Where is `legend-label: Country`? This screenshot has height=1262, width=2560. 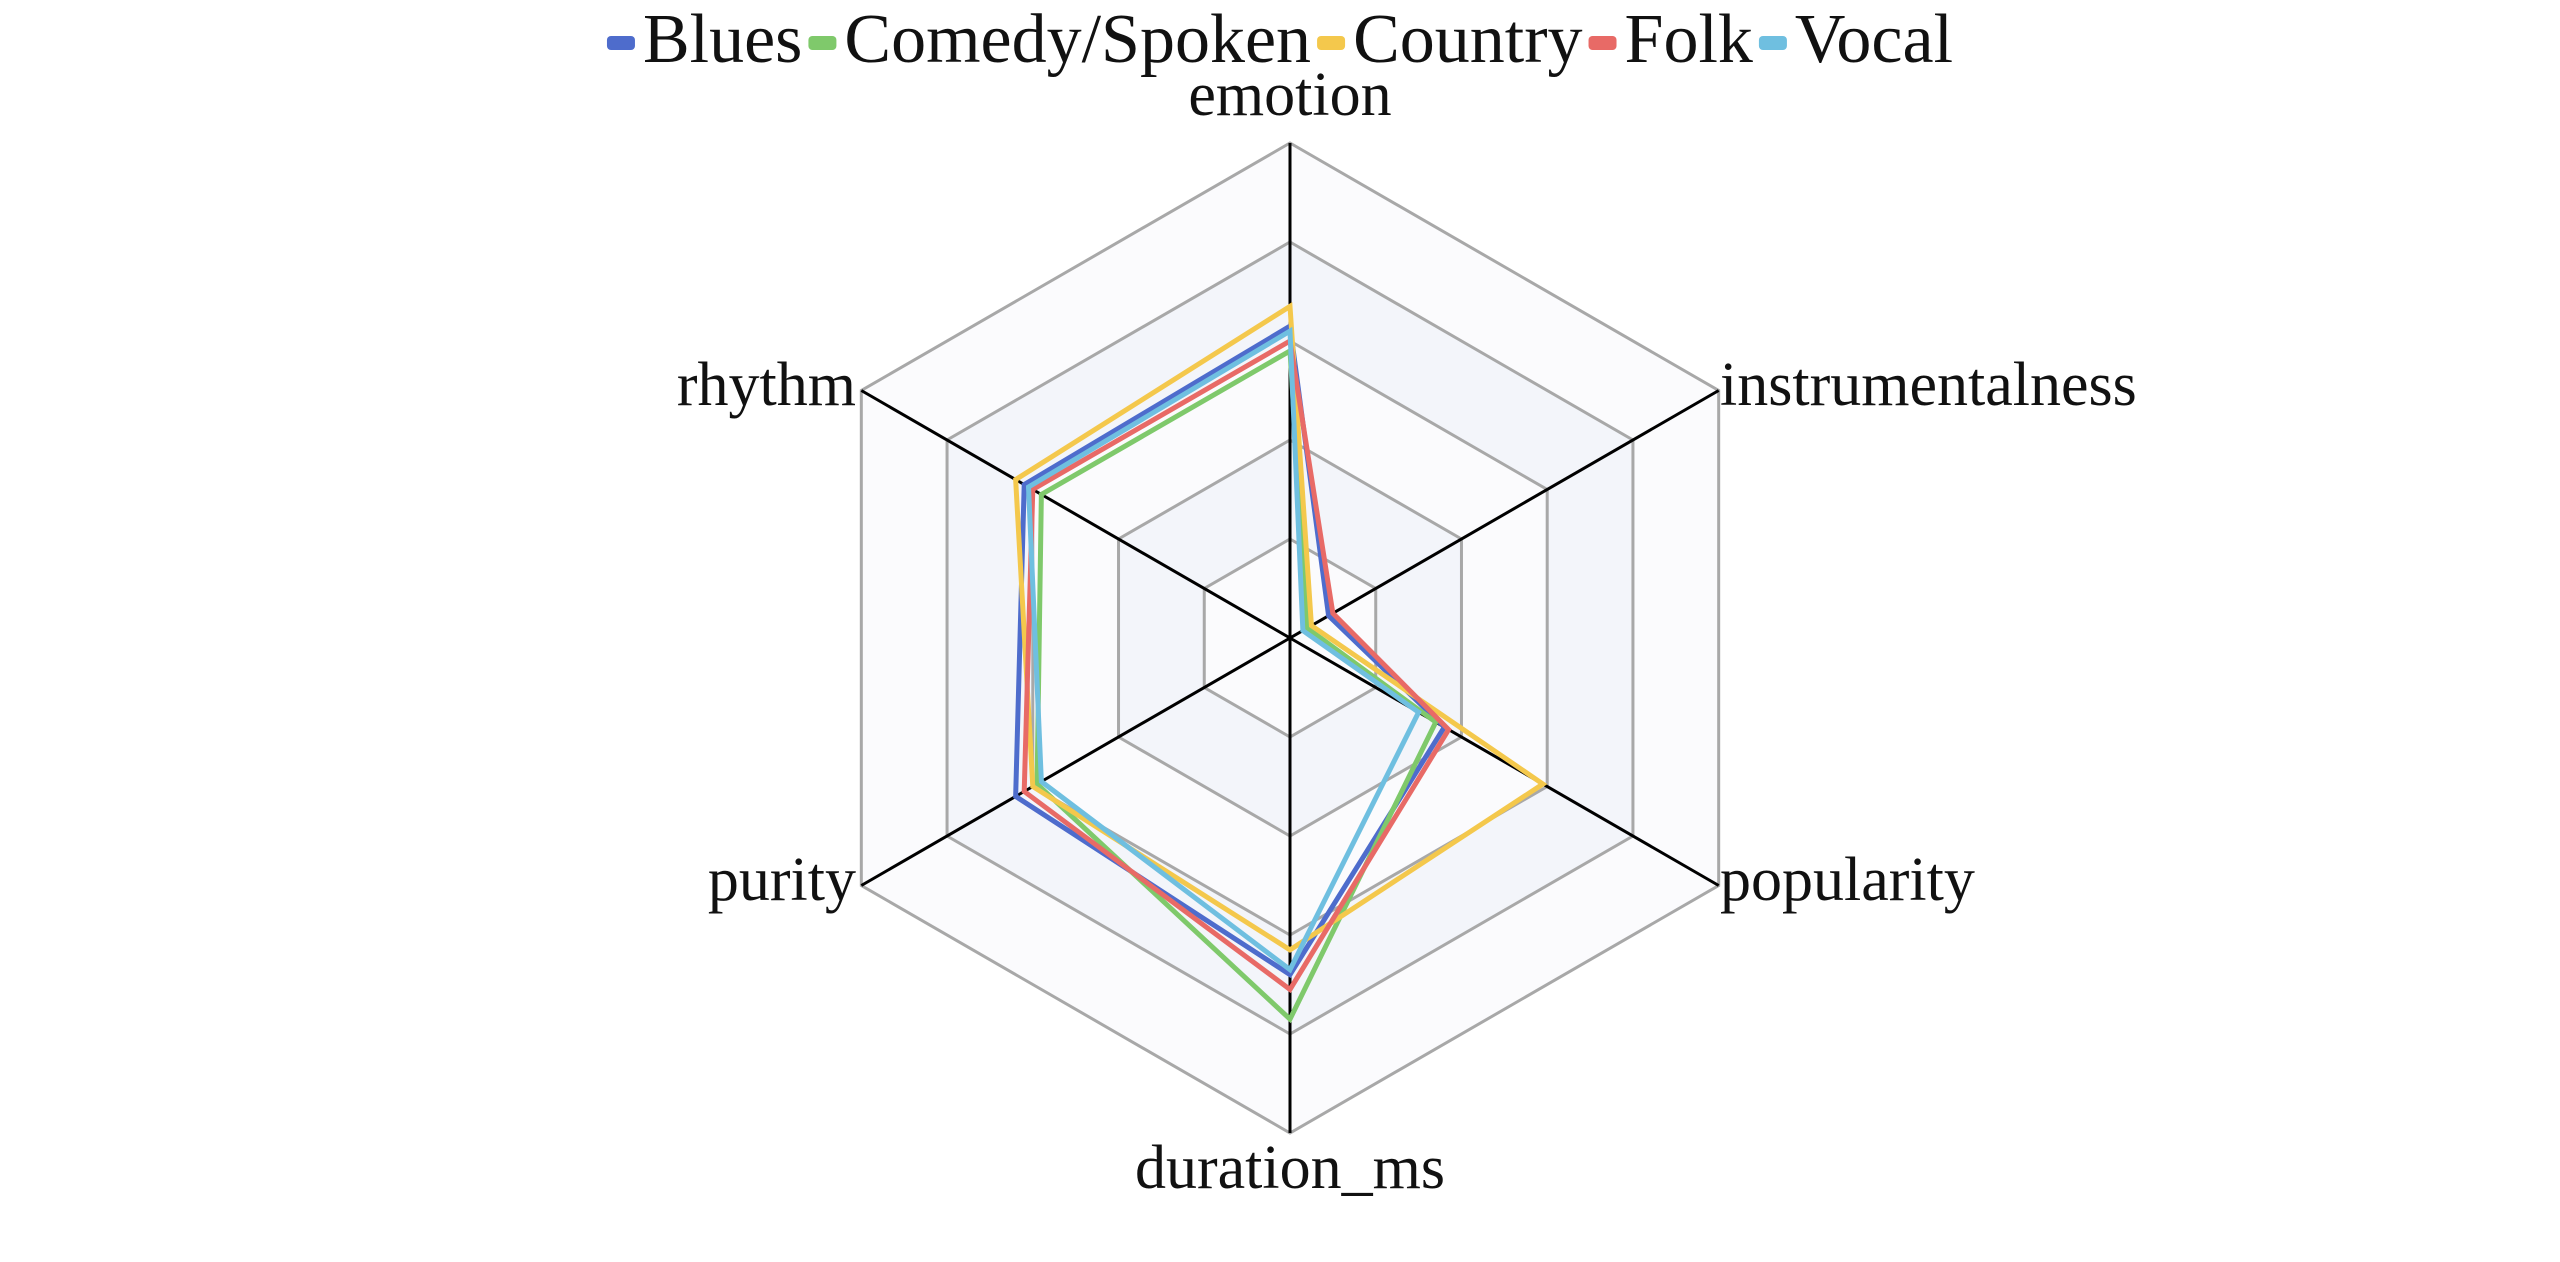
legend-label: Country is located at coordinates (1467, 39).